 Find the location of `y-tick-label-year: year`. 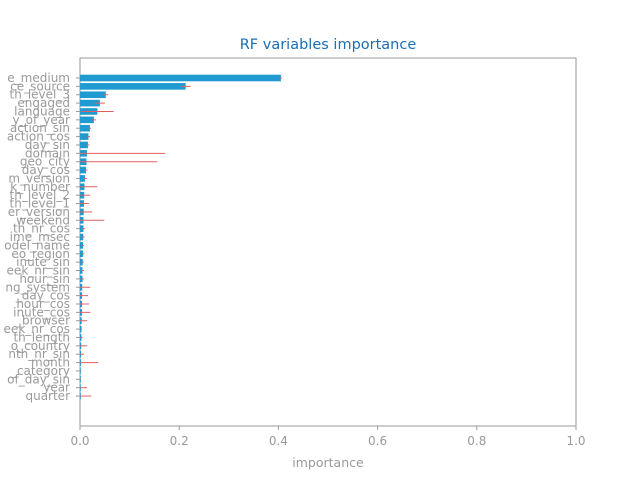

y-tick-label-year: year is located at coordinates (56, 388).